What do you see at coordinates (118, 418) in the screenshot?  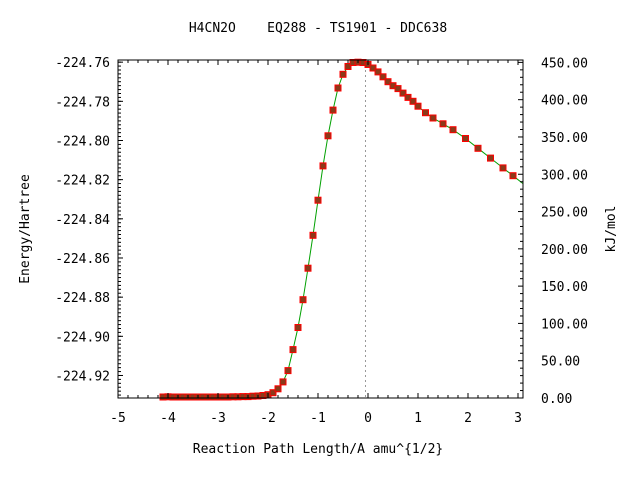 I see `x-tick-label: -5` at bounding box center [118, 418].